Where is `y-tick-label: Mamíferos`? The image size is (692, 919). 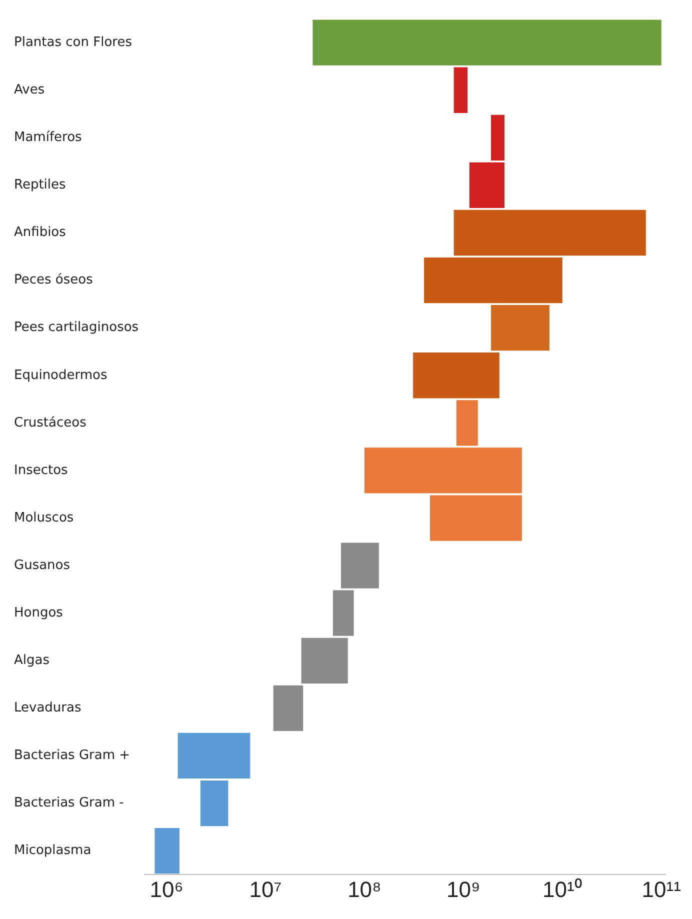 y-tick-label: Mamíferos is located at coordinates (48, 138).